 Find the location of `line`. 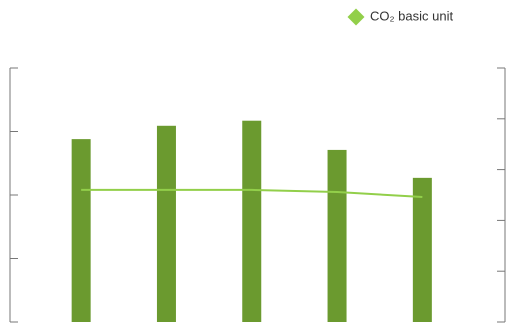

line is located at coordinates (252, 193).